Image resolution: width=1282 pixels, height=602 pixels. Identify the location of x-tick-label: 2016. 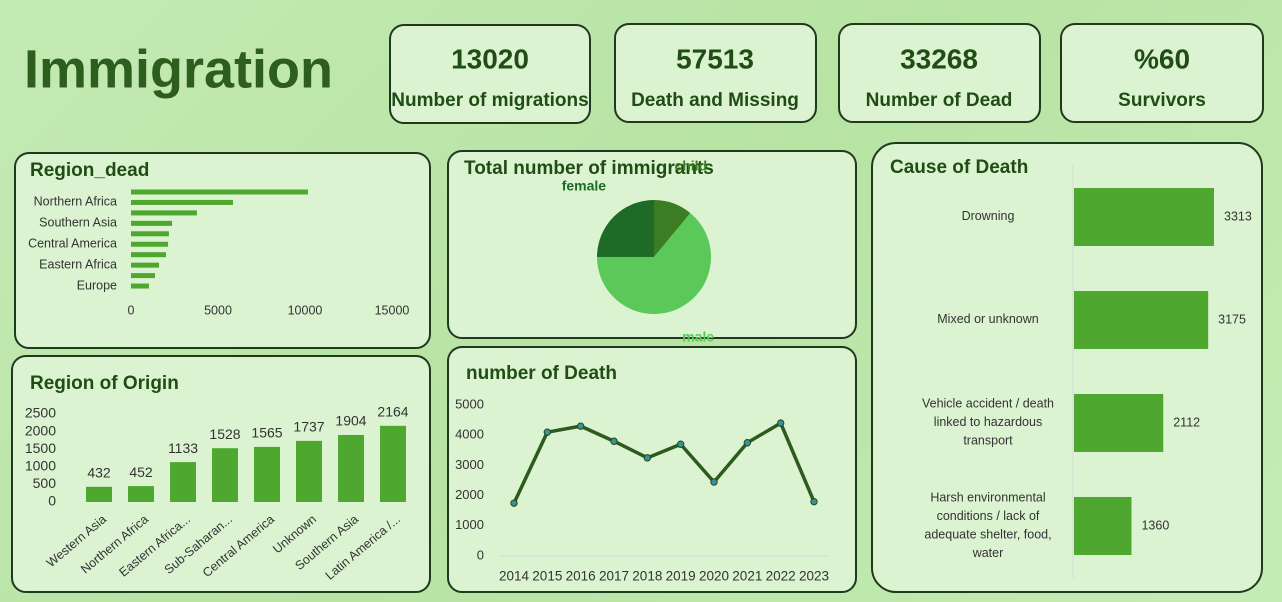
(581, 576).